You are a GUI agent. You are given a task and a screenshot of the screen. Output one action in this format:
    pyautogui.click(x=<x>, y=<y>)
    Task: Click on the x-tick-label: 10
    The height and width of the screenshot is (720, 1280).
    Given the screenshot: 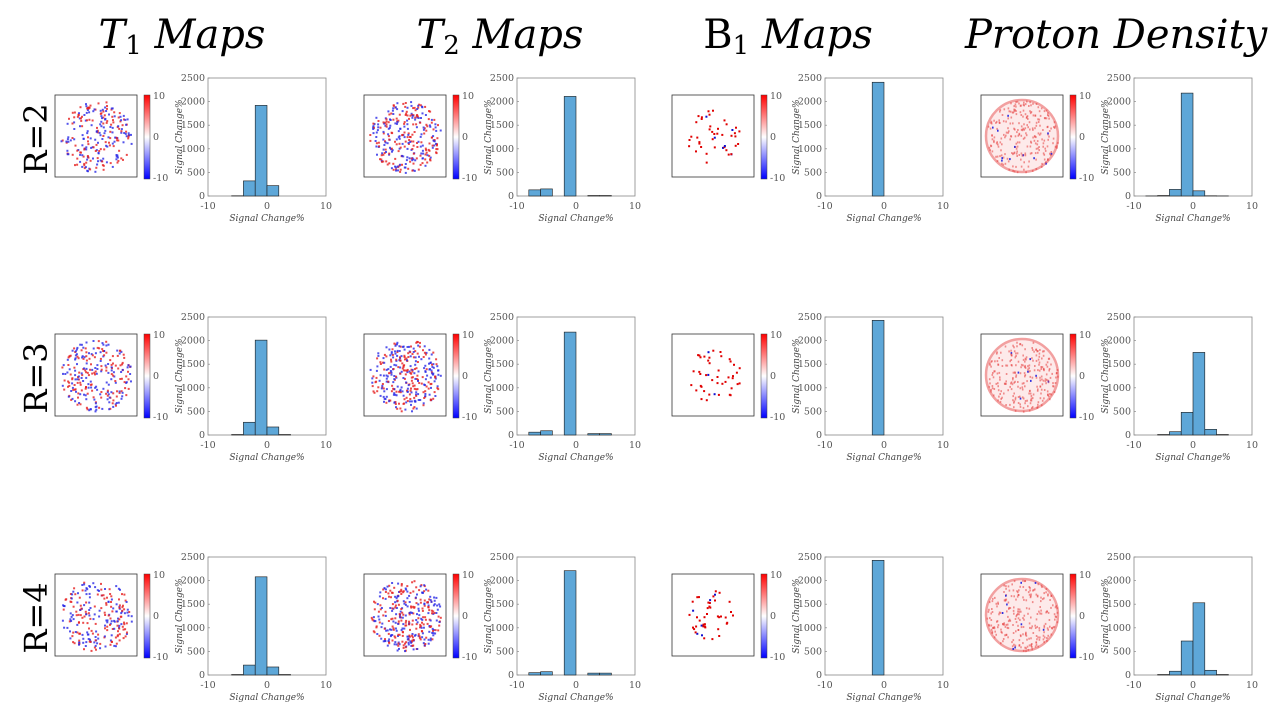 What is the action you would take?
    pyautogui.click(x=1252, y=445)
    